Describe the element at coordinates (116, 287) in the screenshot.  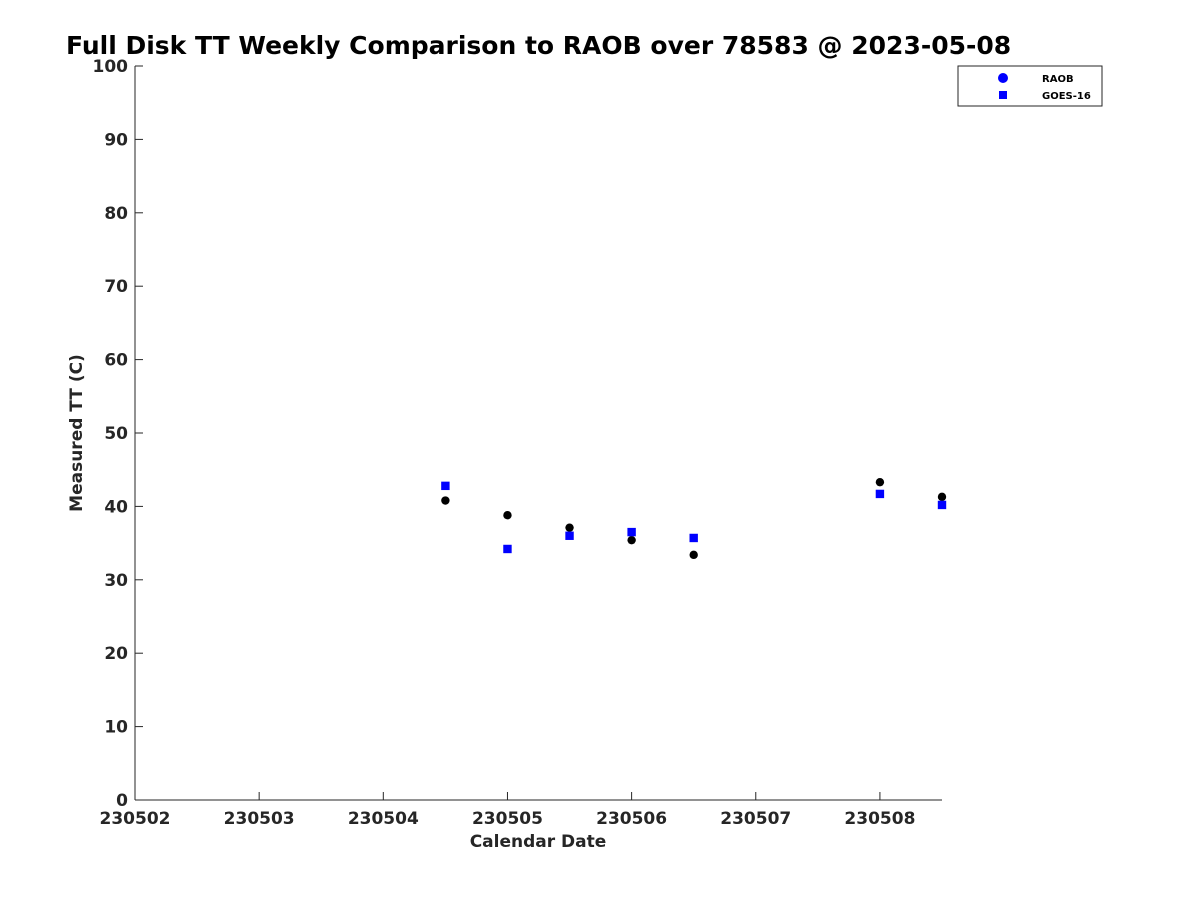
I see `y-tick-label: 70` at that location.